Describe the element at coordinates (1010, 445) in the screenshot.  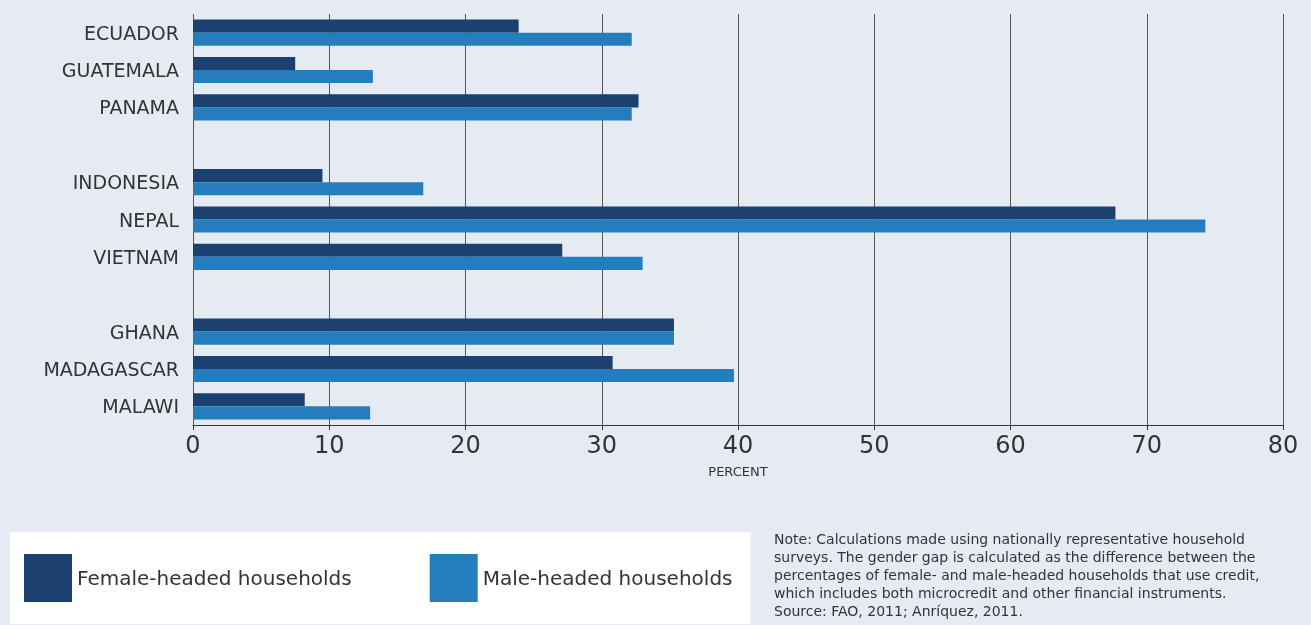
I see `x-tick-label: 60` at that location.